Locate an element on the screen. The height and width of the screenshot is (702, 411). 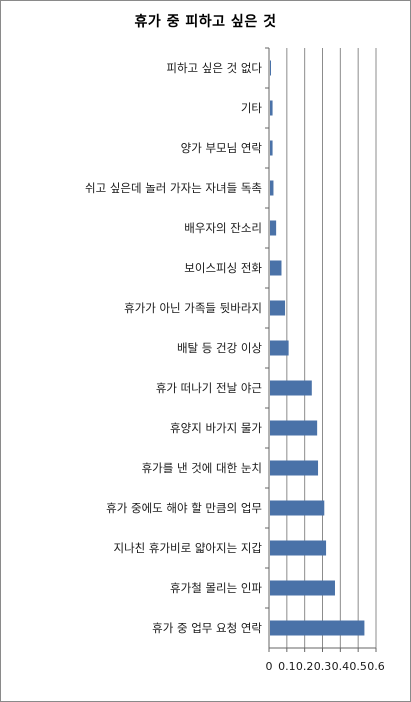
x-tick-label: 0.5 is located at coordinates (358, 666).